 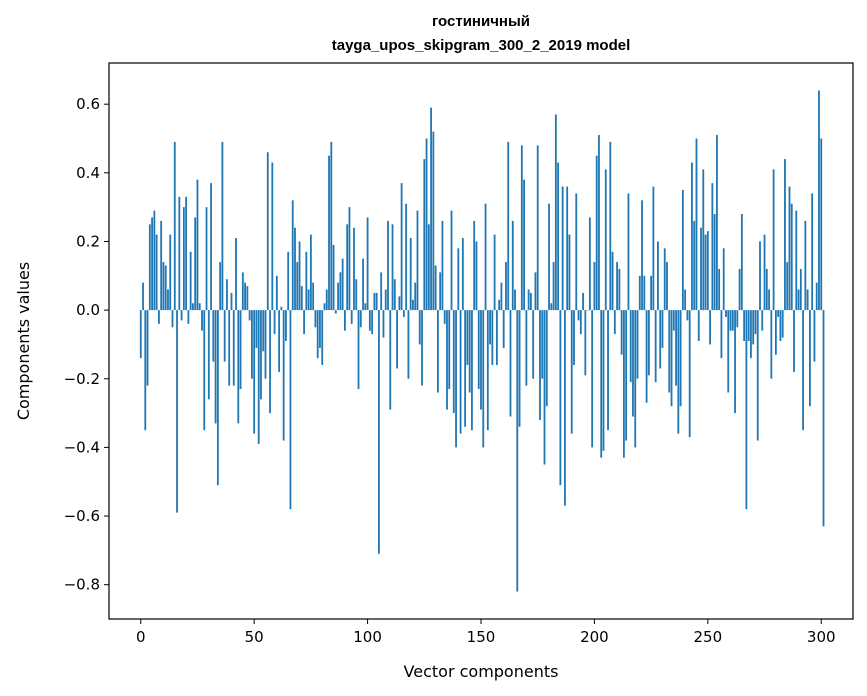 What do you see at coordinates (367, 637) in the screenshot?
I see `x-tick-label: 100` at bounding box center [367, 637].